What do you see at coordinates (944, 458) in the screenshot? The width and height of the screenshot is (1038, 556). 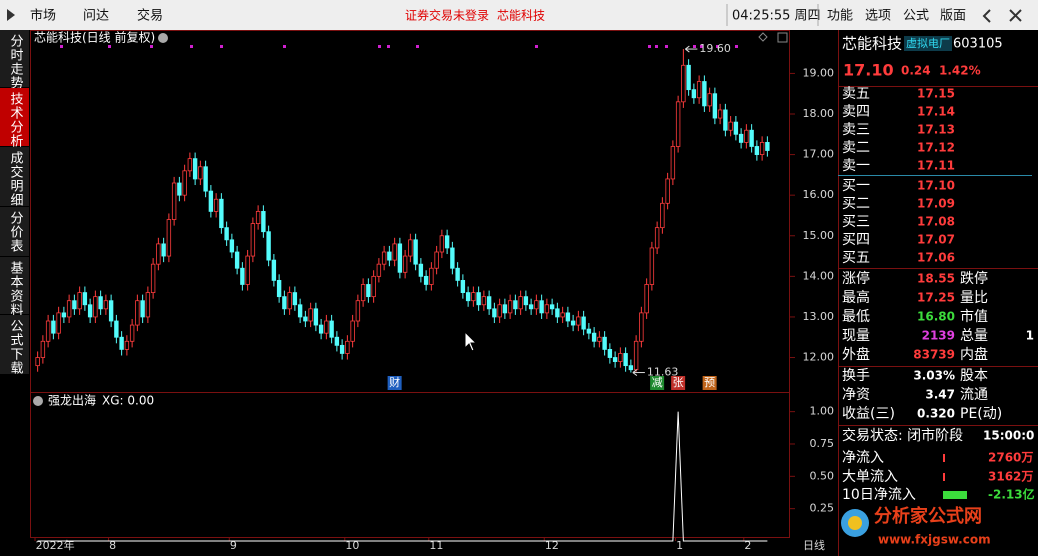 I see `flow-bar` at bounding box center [944, 458].